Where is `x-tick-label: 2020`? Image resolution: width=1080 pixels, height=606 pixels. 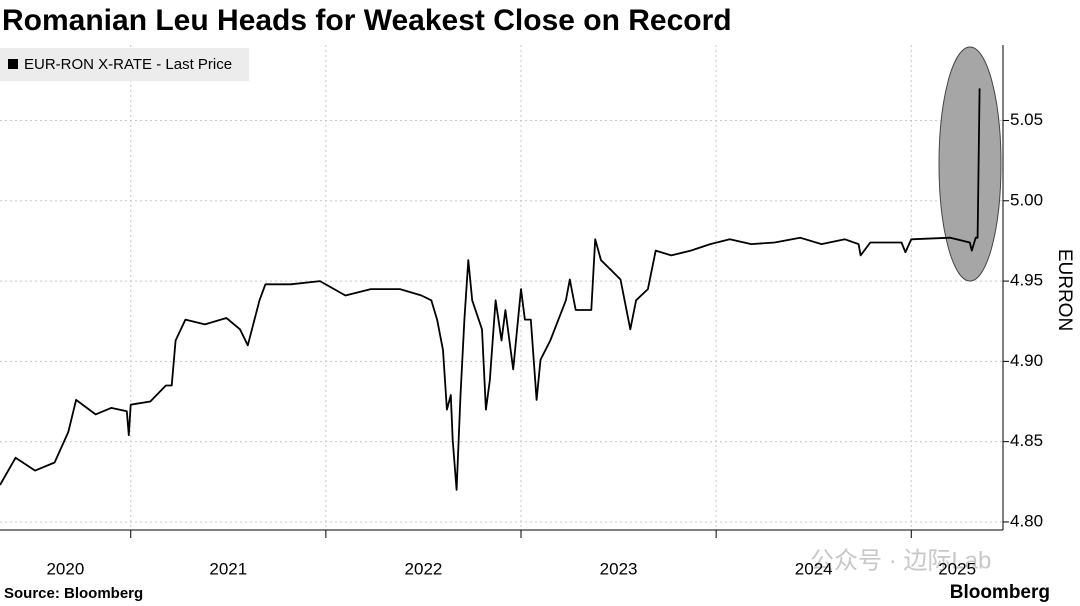 x-tick-label: 2020 is located at coordinates (65, 568).